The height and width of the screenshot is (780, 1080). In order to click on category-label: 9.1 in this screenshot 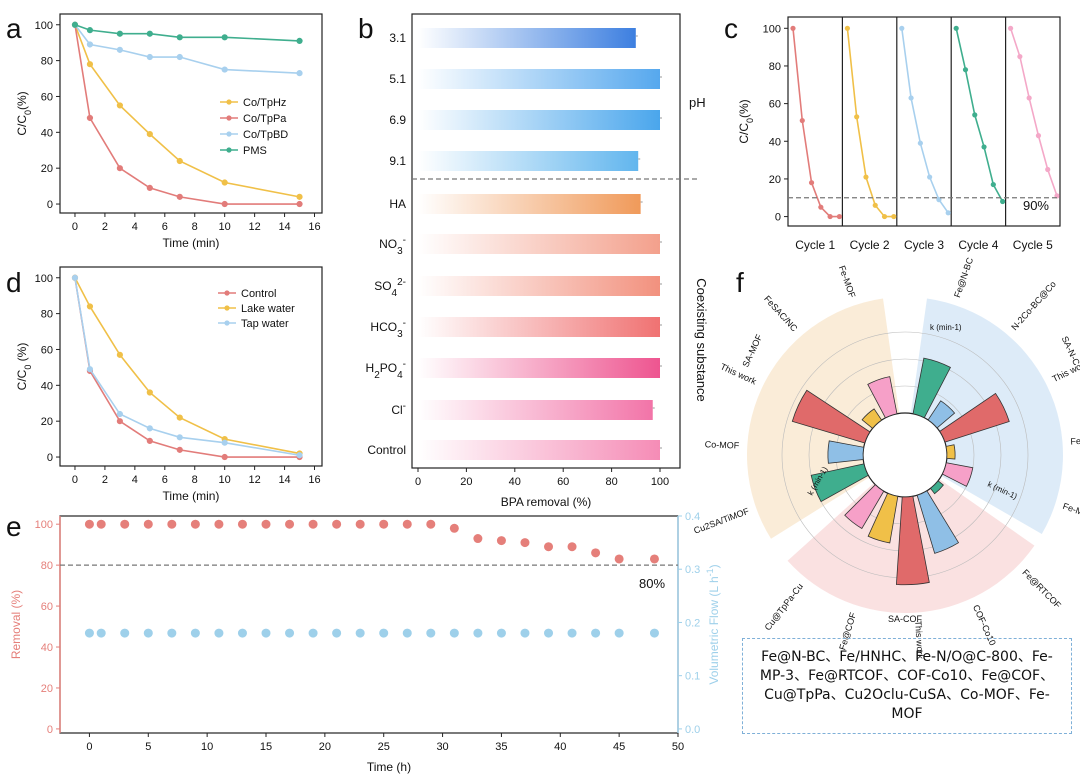, I will do `click(397, 161)`.